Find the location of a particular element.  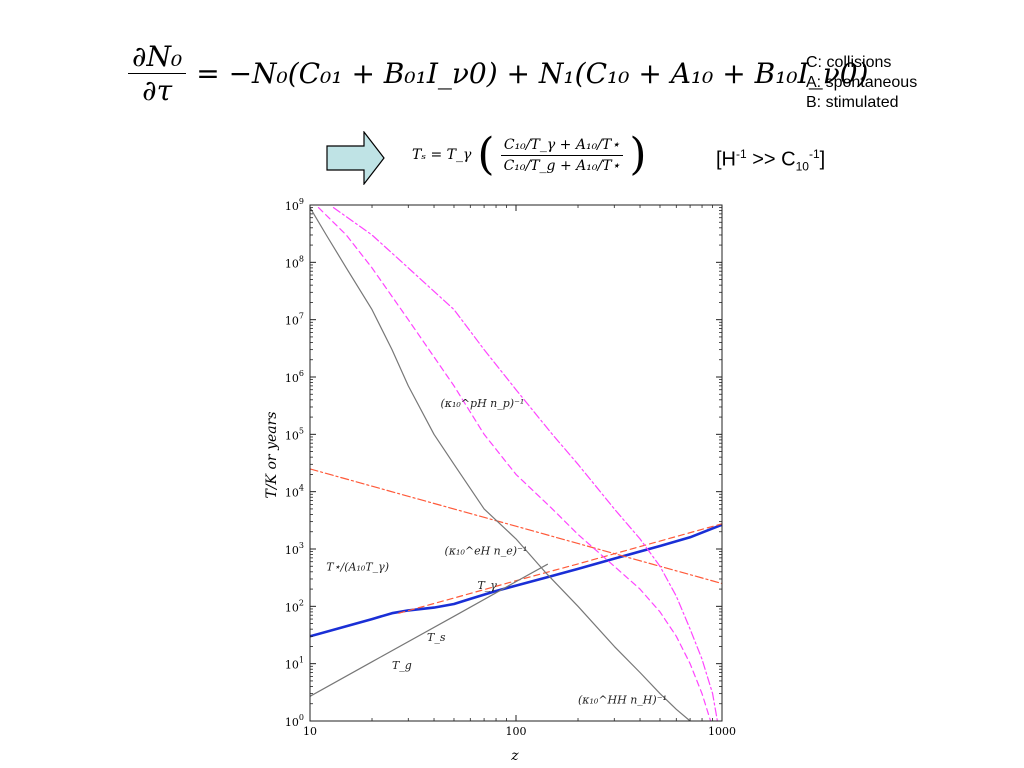

y-tick-label: 10¹ is located at coordinates (294, 664).